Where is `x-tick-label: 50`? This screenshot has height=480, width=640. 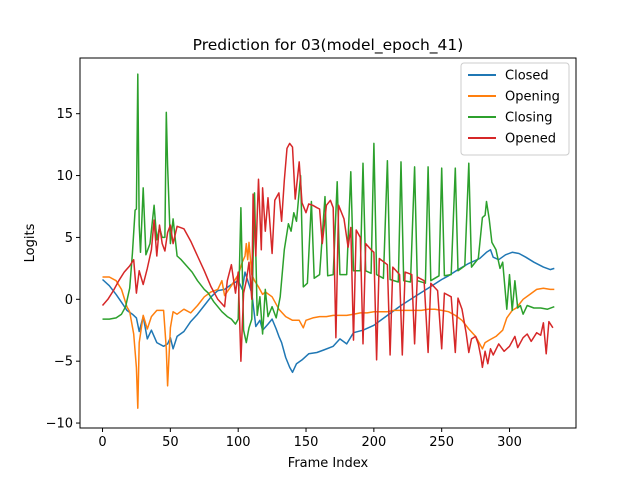 x-tick-label: 50 is located at coordinates (170, 442).